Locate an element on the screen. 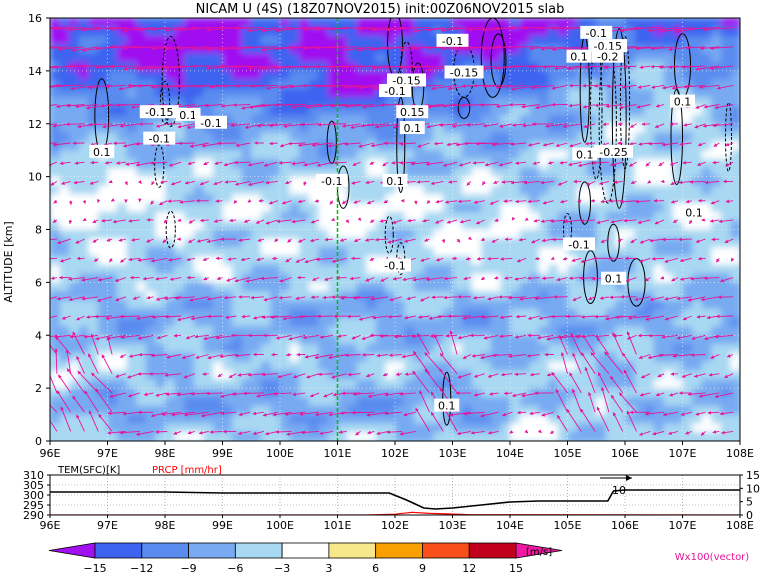  subplot-x-tick-label: 98E is located at coordinates (165, 525).